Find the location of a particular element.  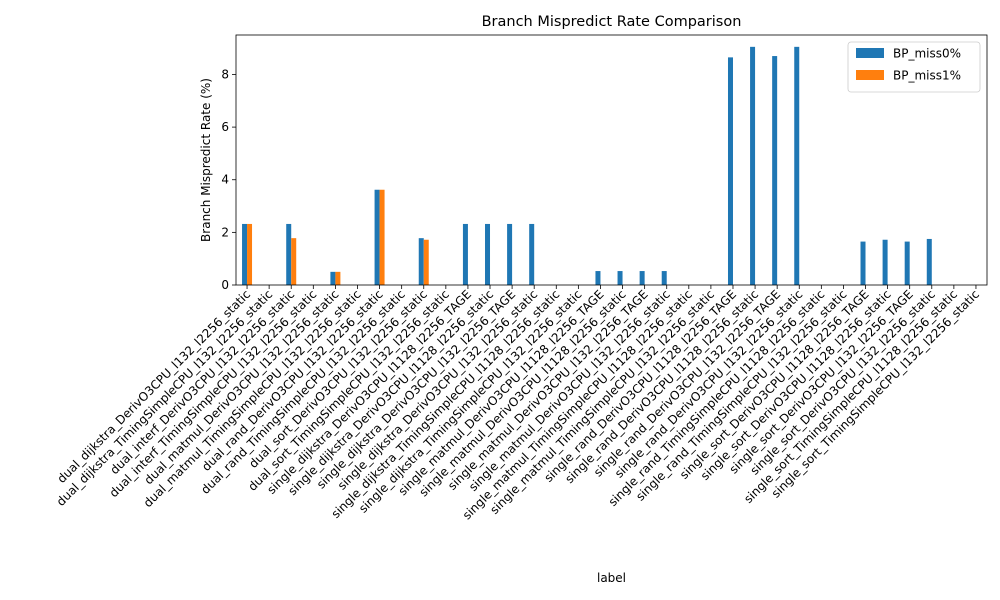

chart-title: Branch Mispredict Rate Comparison is located at coordinates (612, 22).